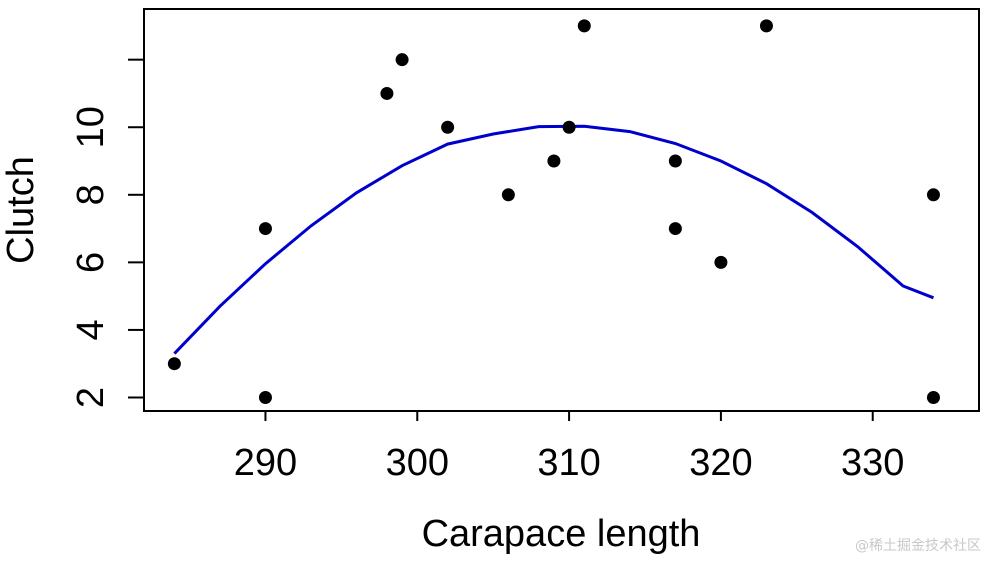 Image resolution: width=989 pixels, height=561 pixels. I want to click on y-axis: 2 4 6 8 10, so click(107, 233).